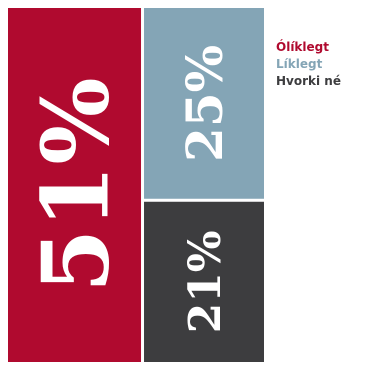  Describe the element at coordinates (299, 64) in the screenshot. I see `legend-item-liklegt: Líklegt` at that location.